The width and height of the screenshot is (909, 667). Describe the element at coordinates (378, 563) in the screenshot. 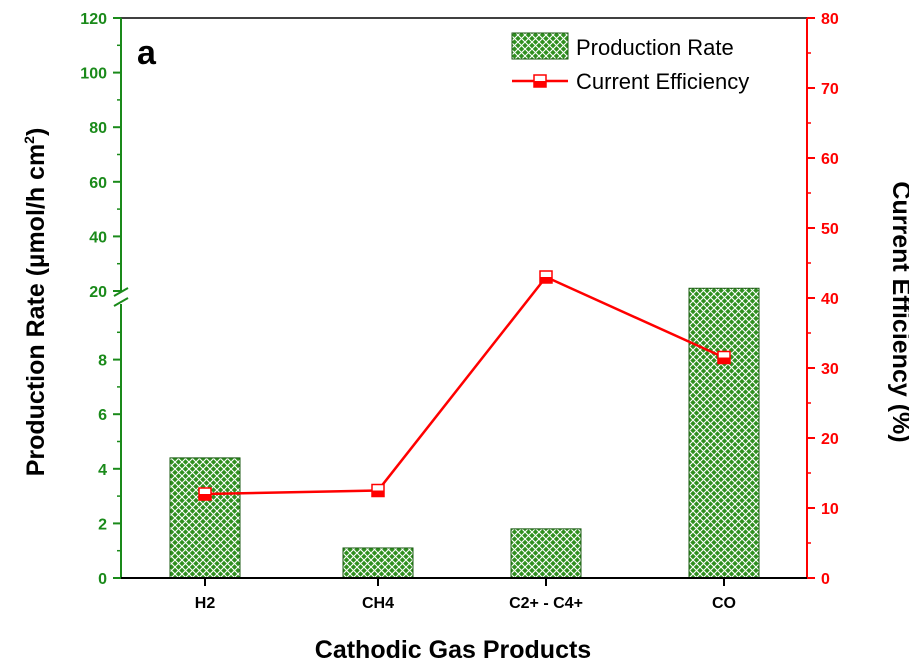

I see `bar-ch4` at that location.